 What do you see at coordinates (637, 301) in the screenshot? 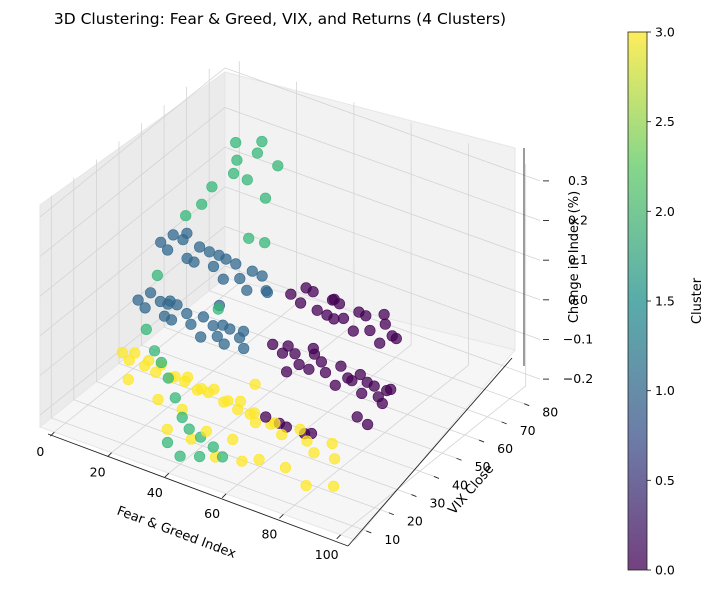
I see `colorbar` at bounding box center [637, 301].